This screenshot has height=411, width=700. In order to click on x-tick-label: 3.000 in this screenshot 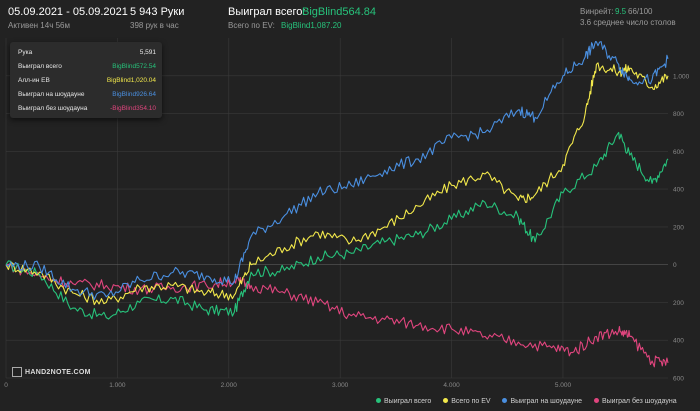, I will do `click(340, 385)`.